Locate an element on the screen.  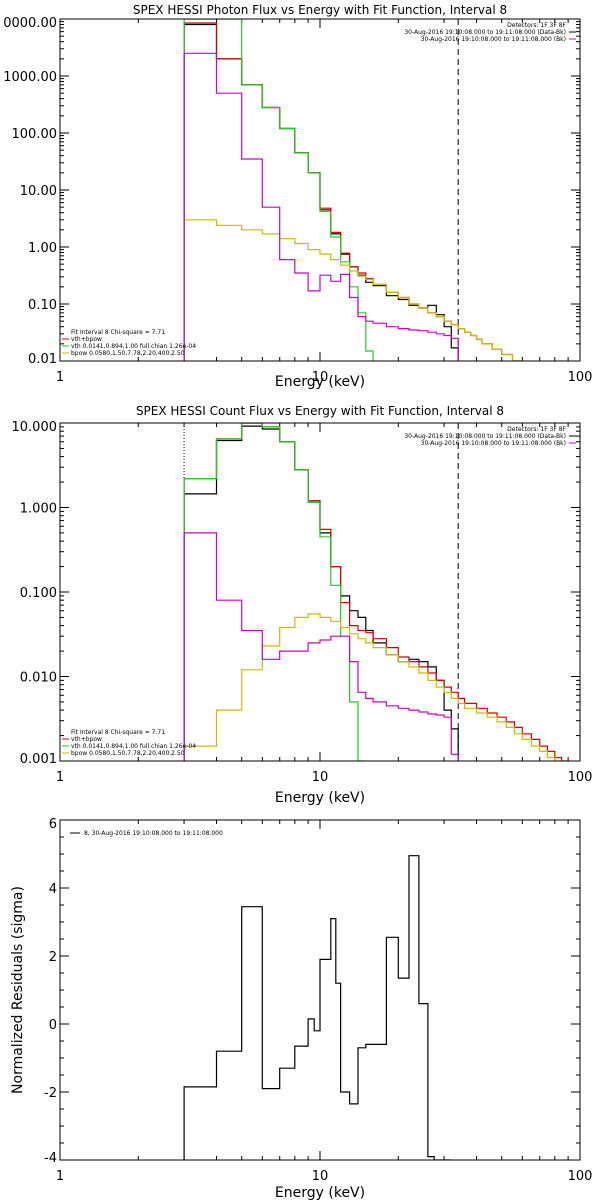
y-tick-label: 6 is located at coordinates (53, 824).